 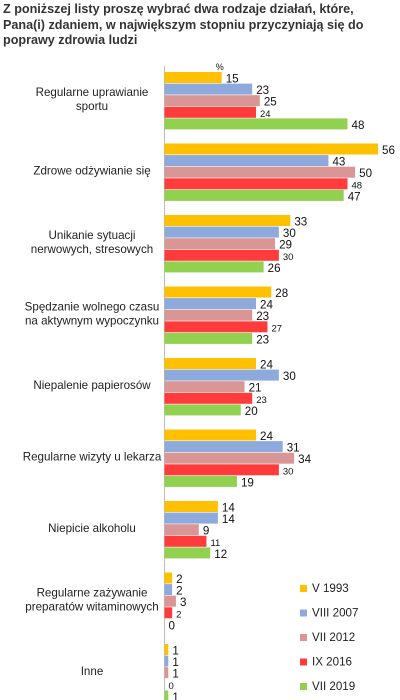 I want to click on value-label: 47, so click(x=354, y=196).